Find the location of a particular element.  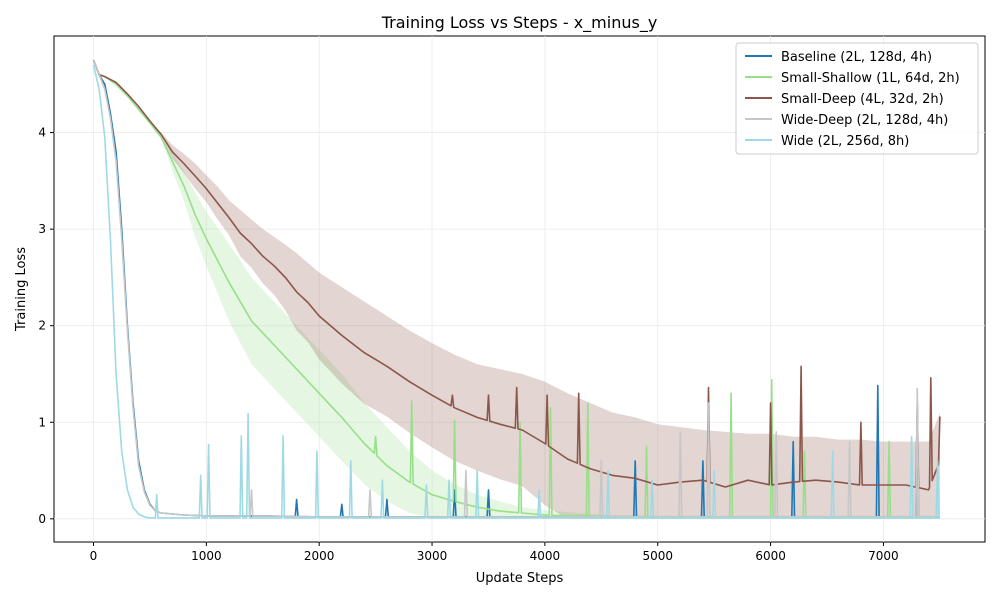

legend-box is located at coordinates (857, 98).